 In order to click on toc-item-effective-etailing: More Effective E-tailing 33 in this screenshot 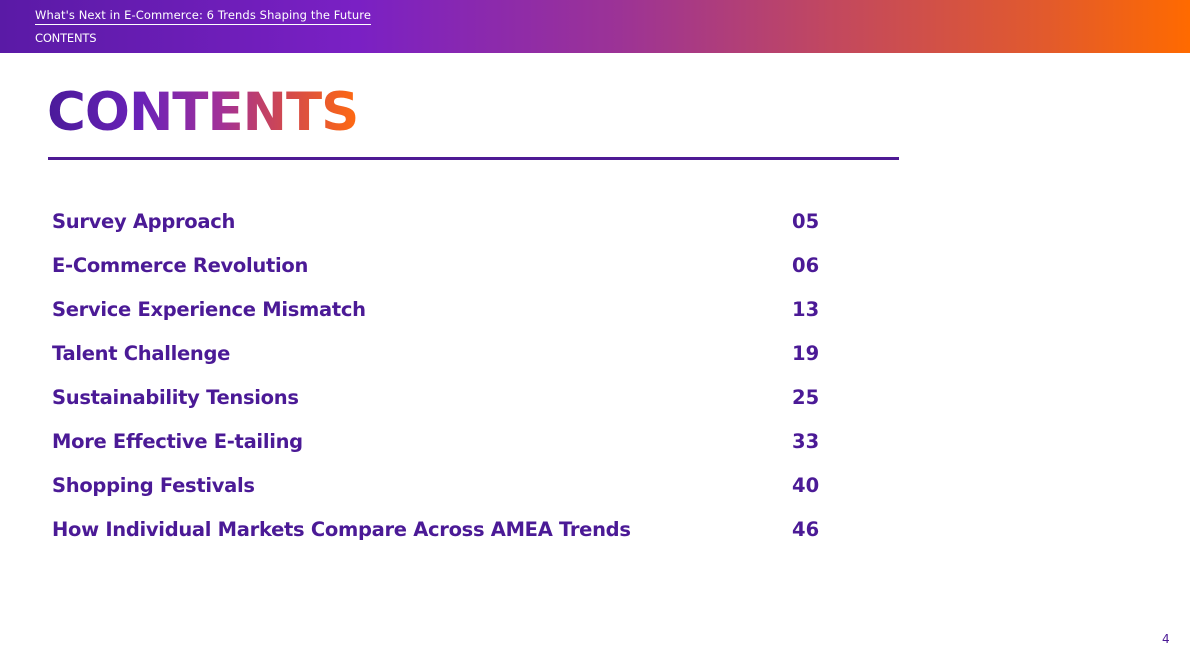, I will do `click(442, 450)`.